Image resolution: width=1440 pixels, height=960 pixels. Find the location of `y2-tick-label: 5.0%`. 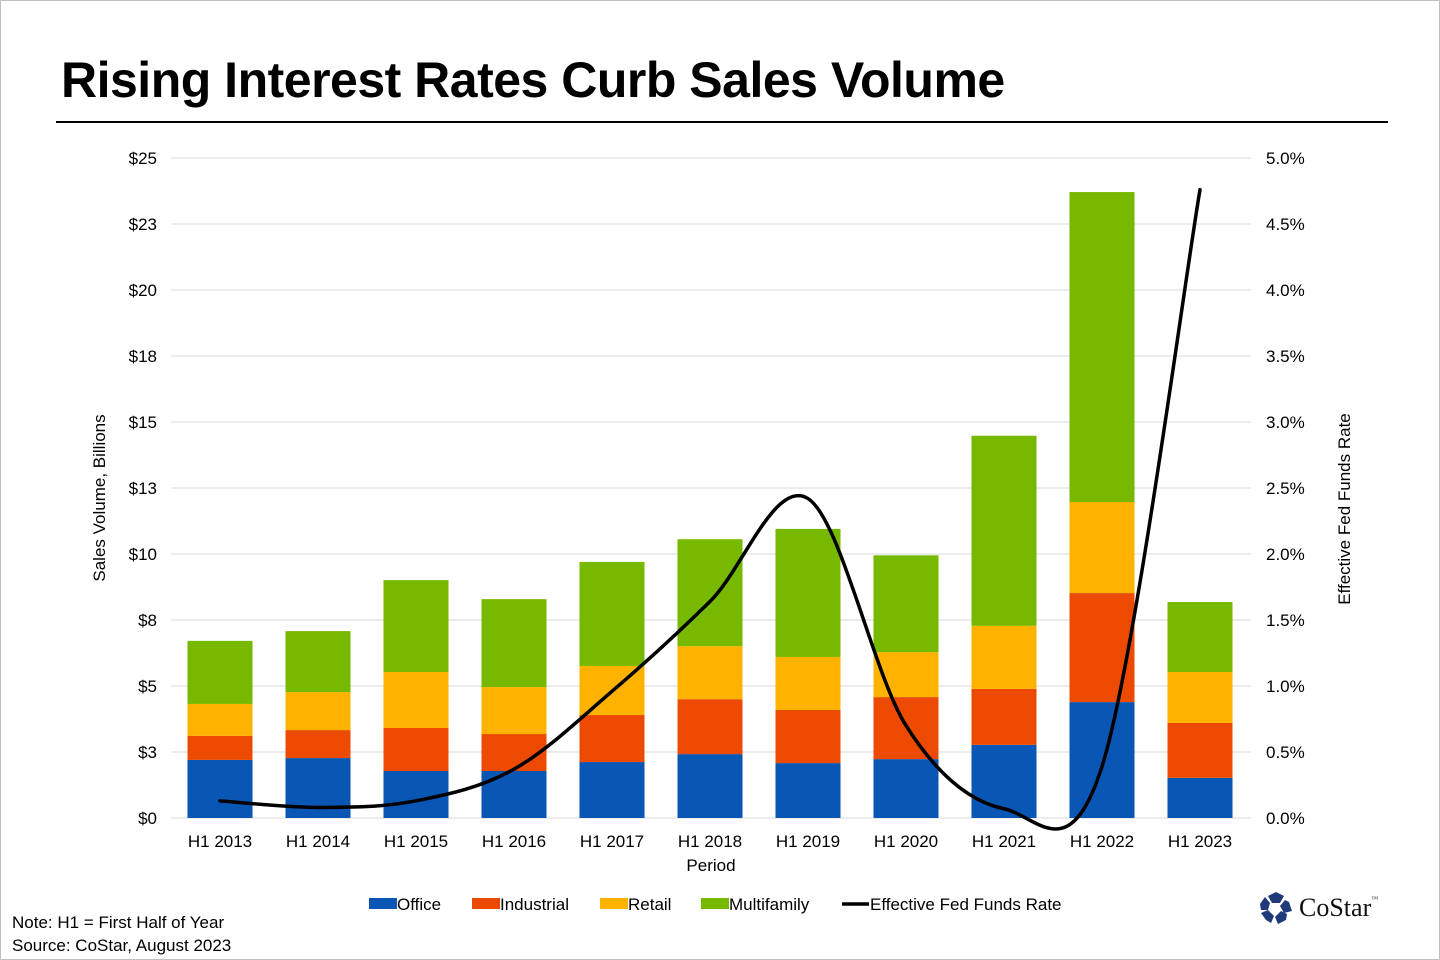

y2-tick-label: 5.0% is located at coordinates (1285, 158).